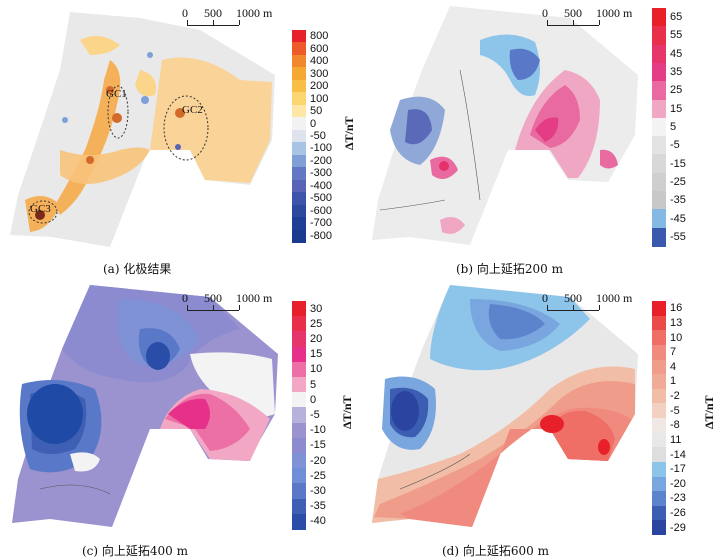 This screenshot has height=559, width=720. Describe the element at coordinates (495, 551) in the screenshot. I see `caption-d: (d) 向上延拓600 m` at that location.